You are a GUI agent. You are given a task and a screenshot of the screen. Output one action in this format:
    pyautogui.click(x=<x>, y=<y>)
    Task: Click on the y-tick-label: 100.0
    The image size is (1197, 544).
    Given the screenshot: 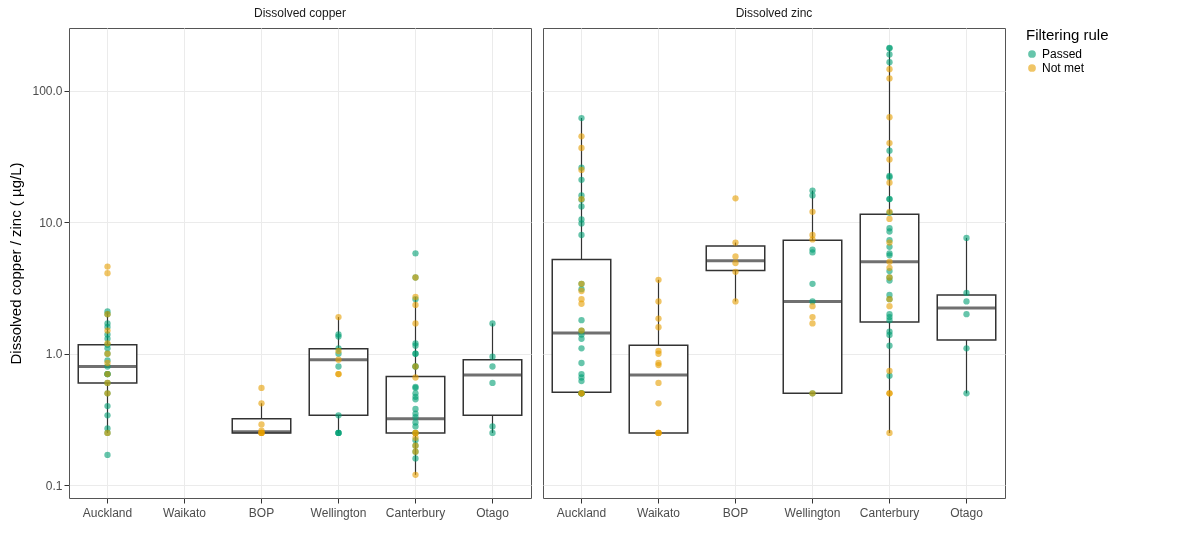 What is the action you would take?
    pyautogui.click(x=47, y=91)
    